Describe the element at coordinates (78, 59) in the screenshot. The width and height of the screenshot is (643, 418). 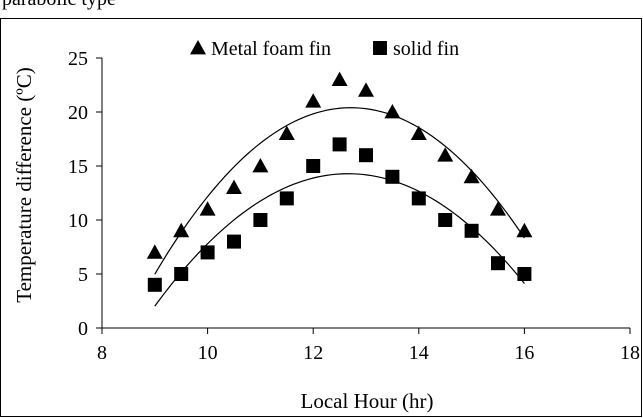
I see `y-tick-label: 25` at that location.